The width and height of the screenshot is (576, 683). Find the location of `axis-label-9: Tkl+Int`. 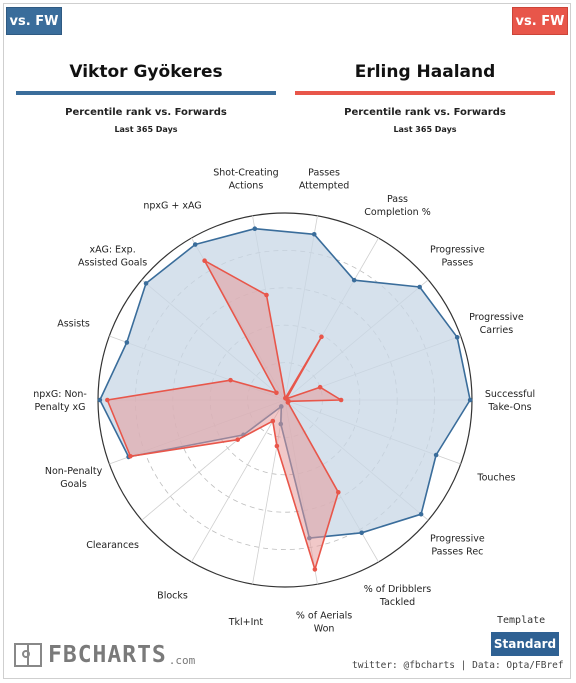

axis-label-9: Tkl+Int is located at coordinates (246, 622).